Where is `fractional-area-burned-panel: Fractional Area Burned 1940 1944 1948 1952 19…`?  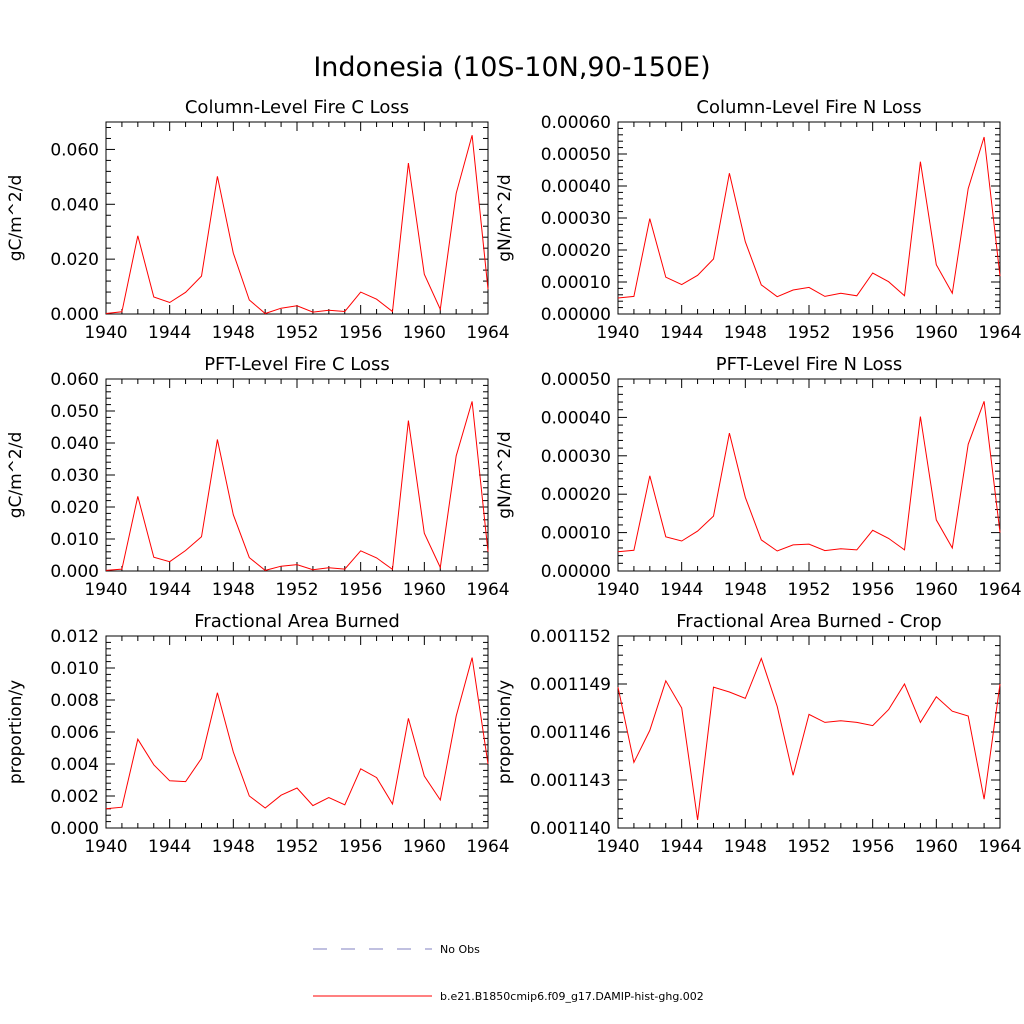
fractional-area-burned-panel: Fractional Area Burned 1940 1944 1948 1952 19… is located at coordinates (258, 734).